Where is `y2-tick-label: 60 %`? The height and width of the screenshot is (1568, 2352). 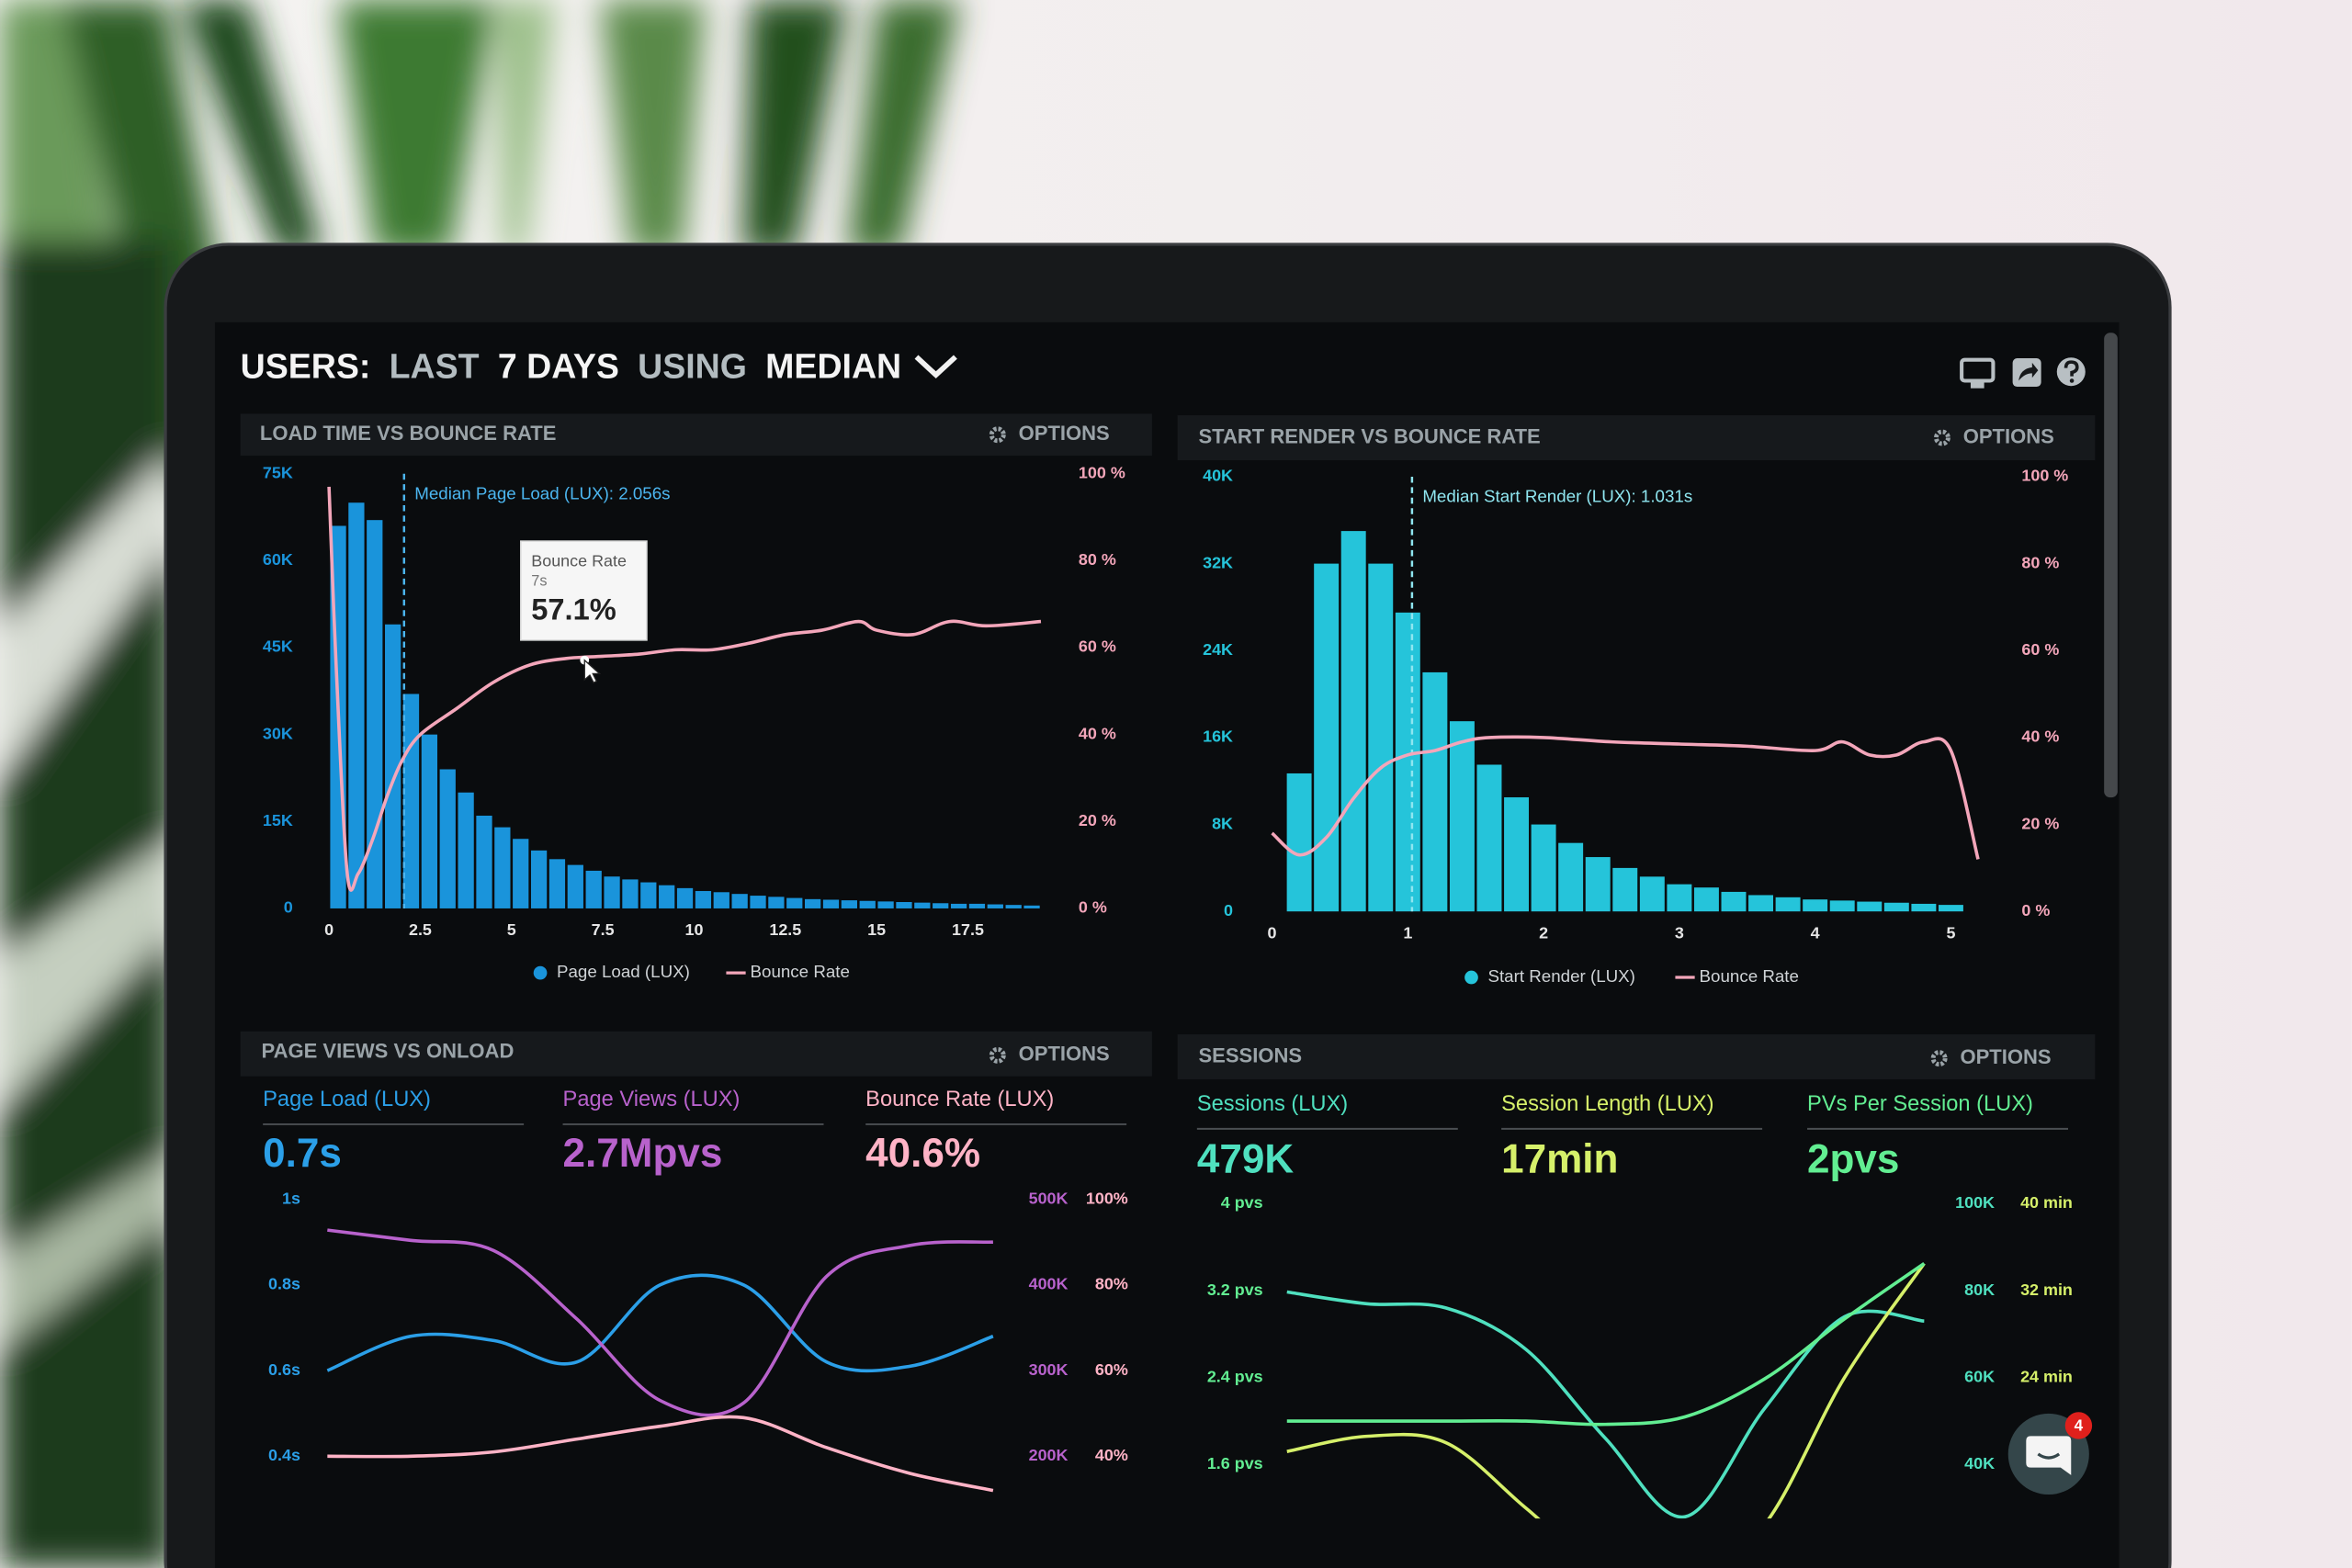 y2-tick-label: 60 % is located at coordinates (1097, 647).